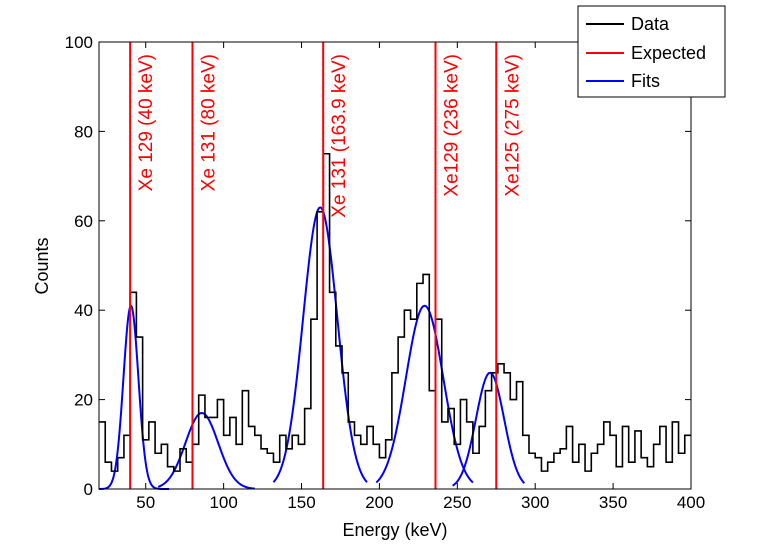 This screenshot has width=764, height=554. I want to click on x-tick-label: 50, so click(145, 502).